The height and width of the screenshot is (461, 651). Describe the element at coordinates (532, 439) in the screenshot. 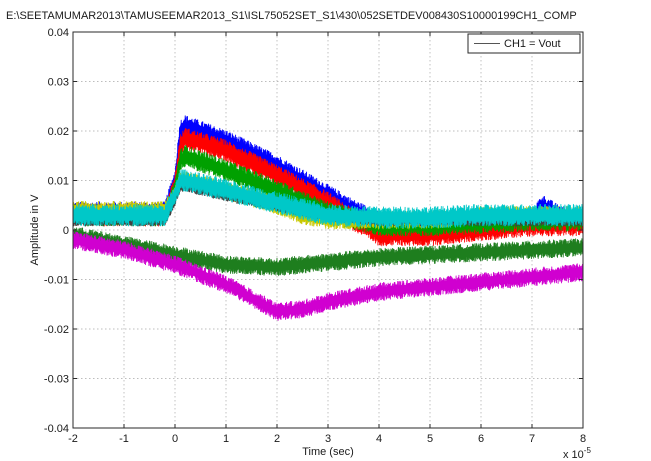

I see `x-tick-label: 7` at that location.